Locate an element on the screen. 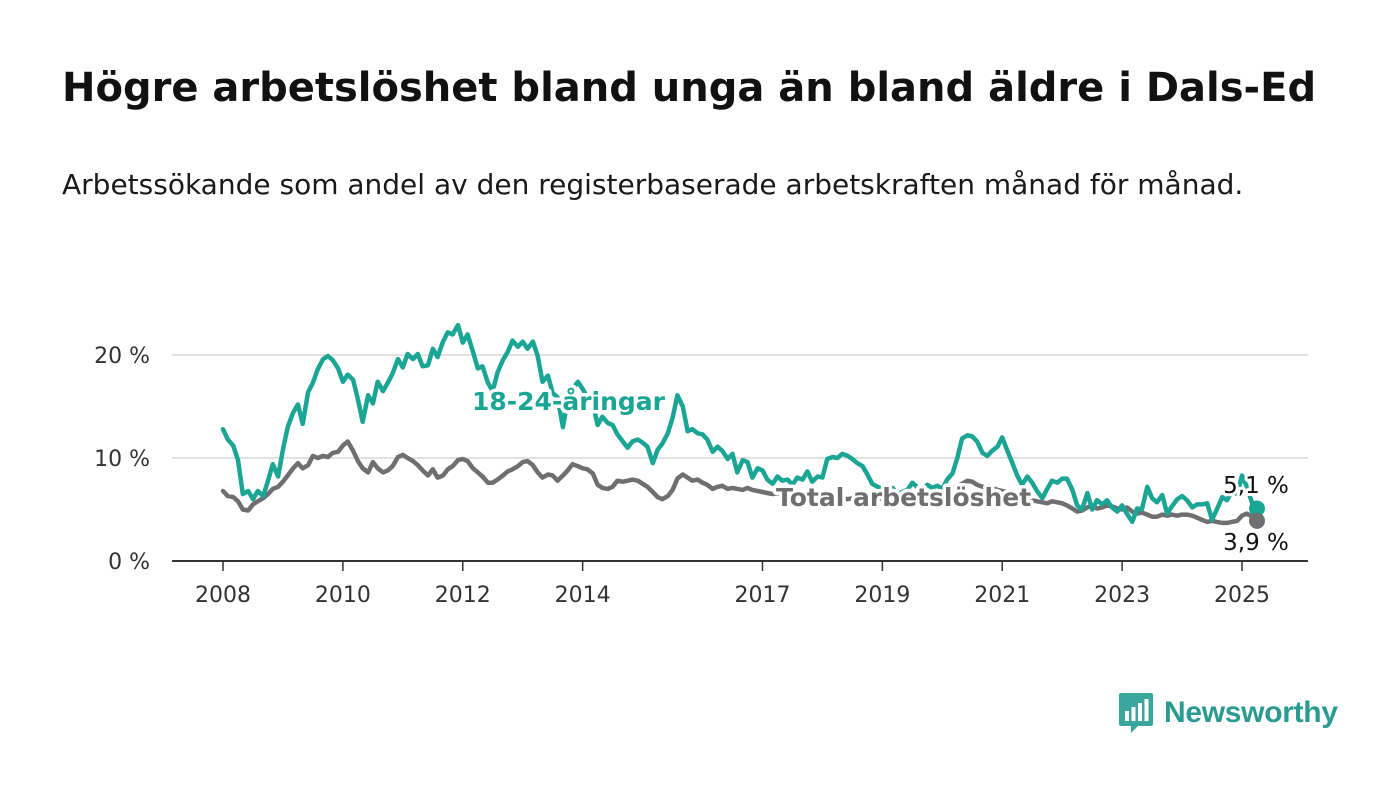  brand-logo: Newsworthy is located at coordinates (1228, 713).